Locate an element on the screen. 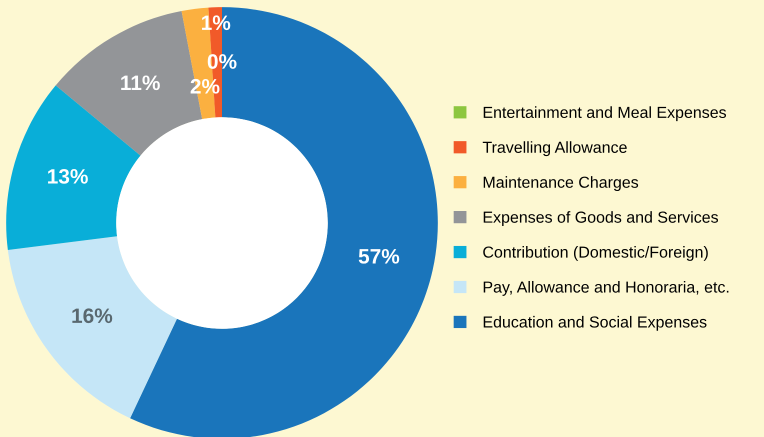 This screenshot has width=764, height=437. text: 0% is located at coordinates (222, 61).